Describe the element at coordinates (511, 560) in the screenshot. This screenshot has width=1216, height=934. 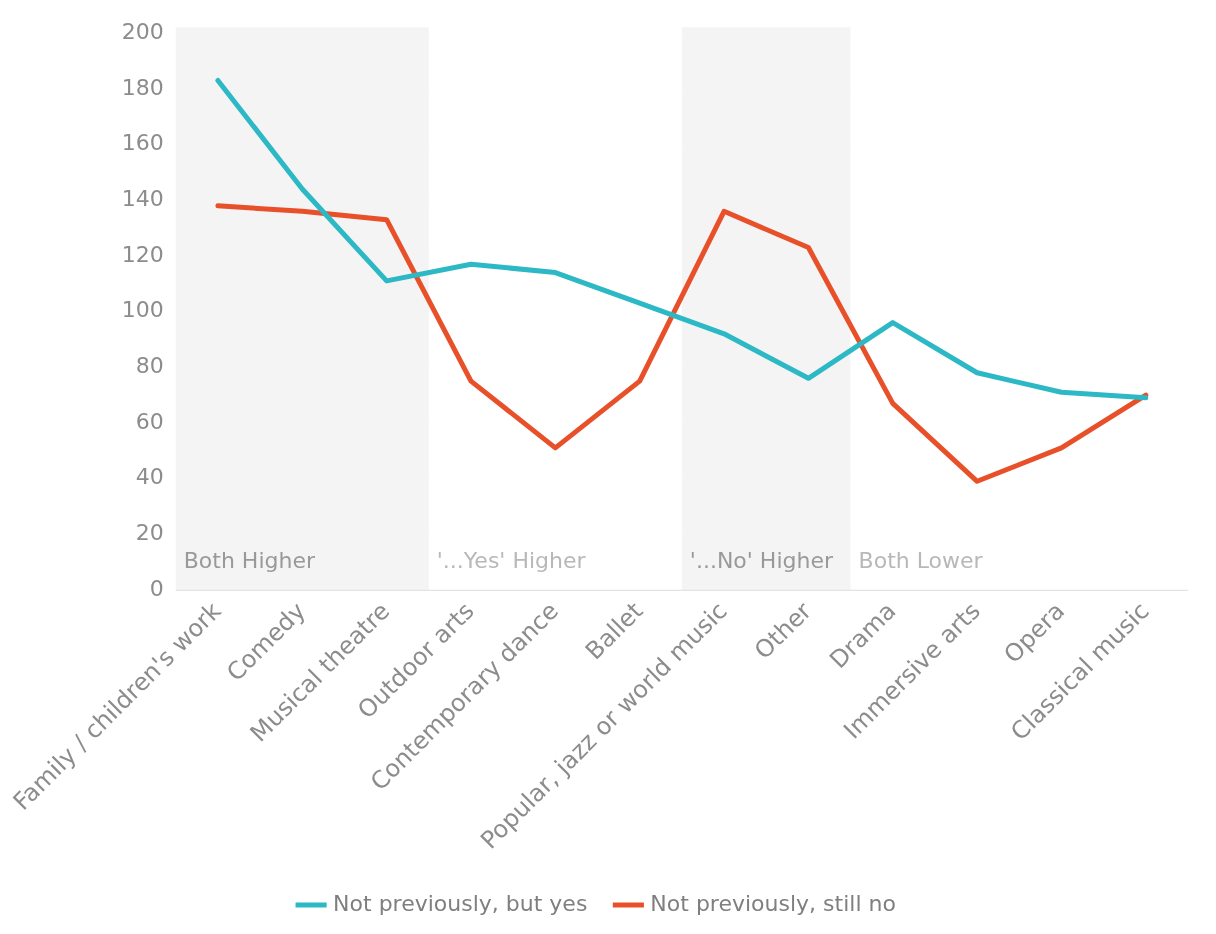
I see `band-label: '...Yes' Higher` at that location.